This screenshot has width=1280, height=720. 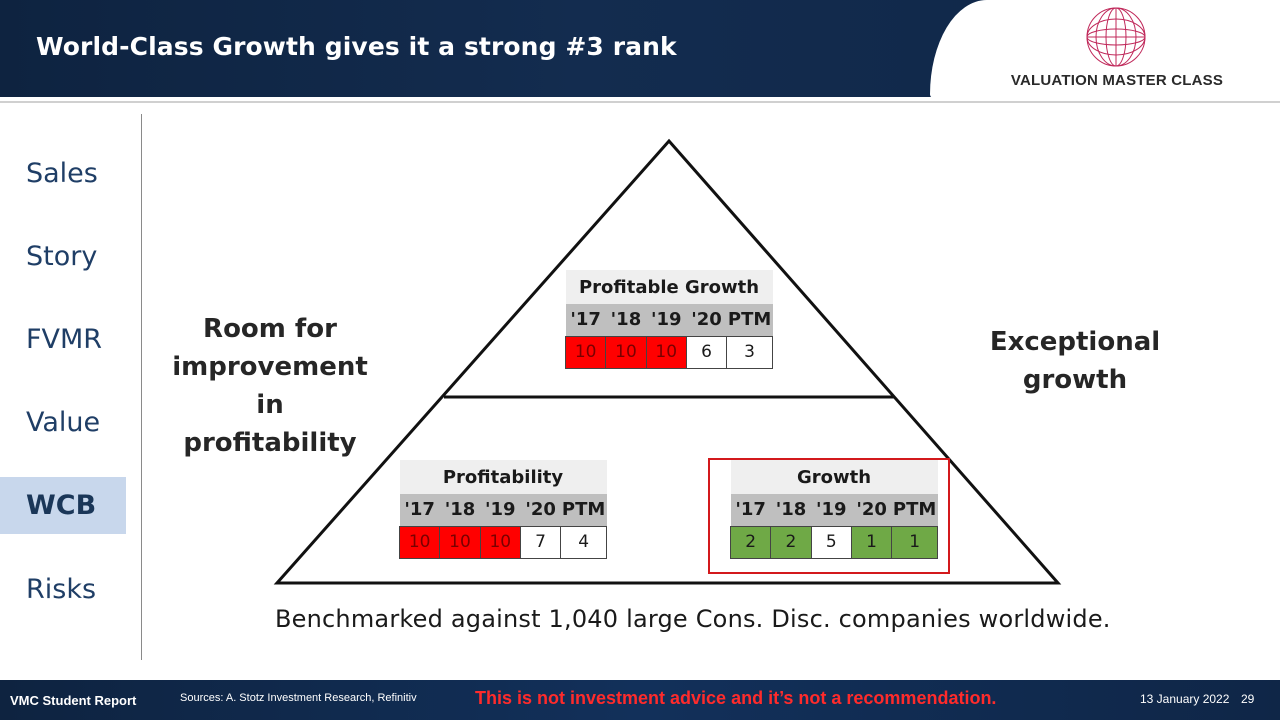 I want to click on rank-cell: 5, so click(x=831, y=542).